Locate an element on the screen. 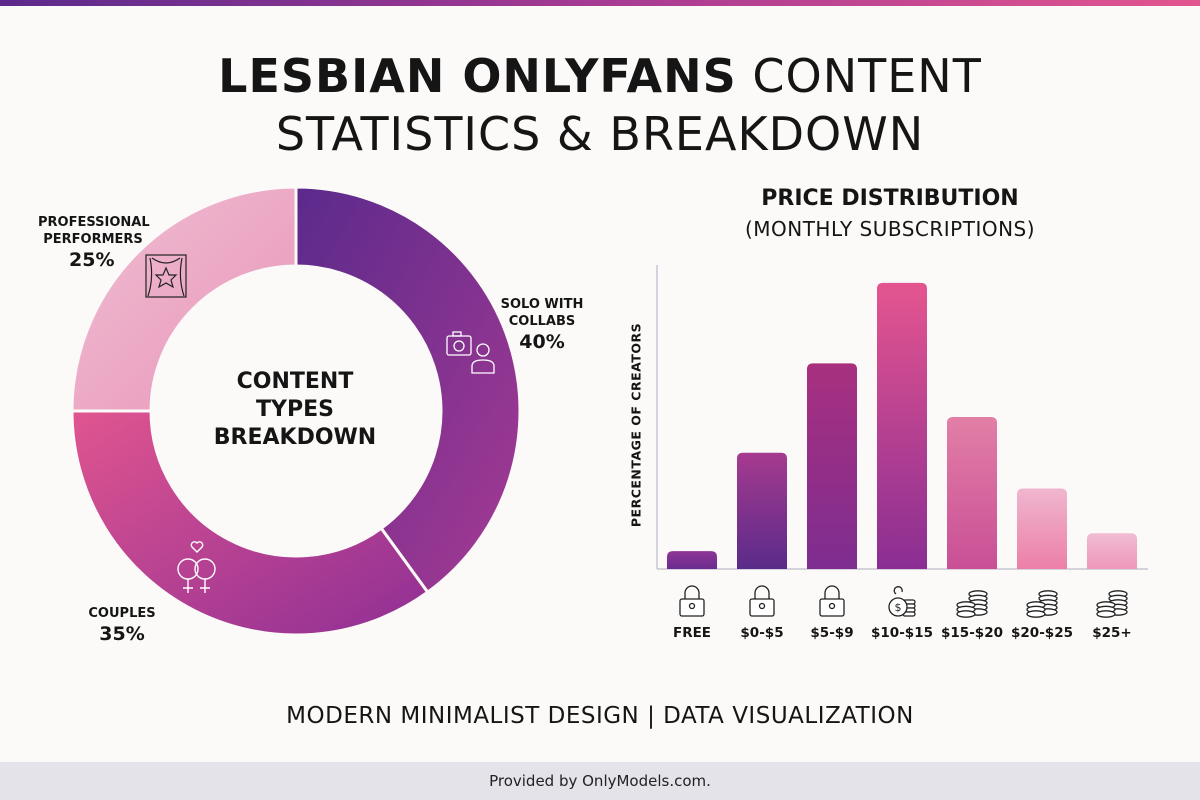  slice-percent: 35% is located at coordinates (122, 634).